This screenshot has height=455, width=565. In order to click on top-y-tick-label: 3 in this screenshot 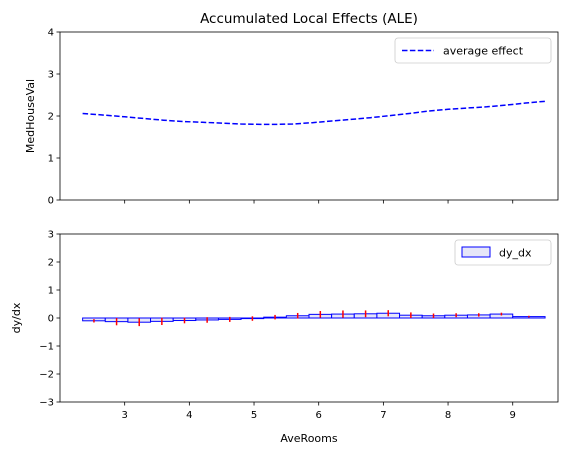, I will do `click(51, 75)`.